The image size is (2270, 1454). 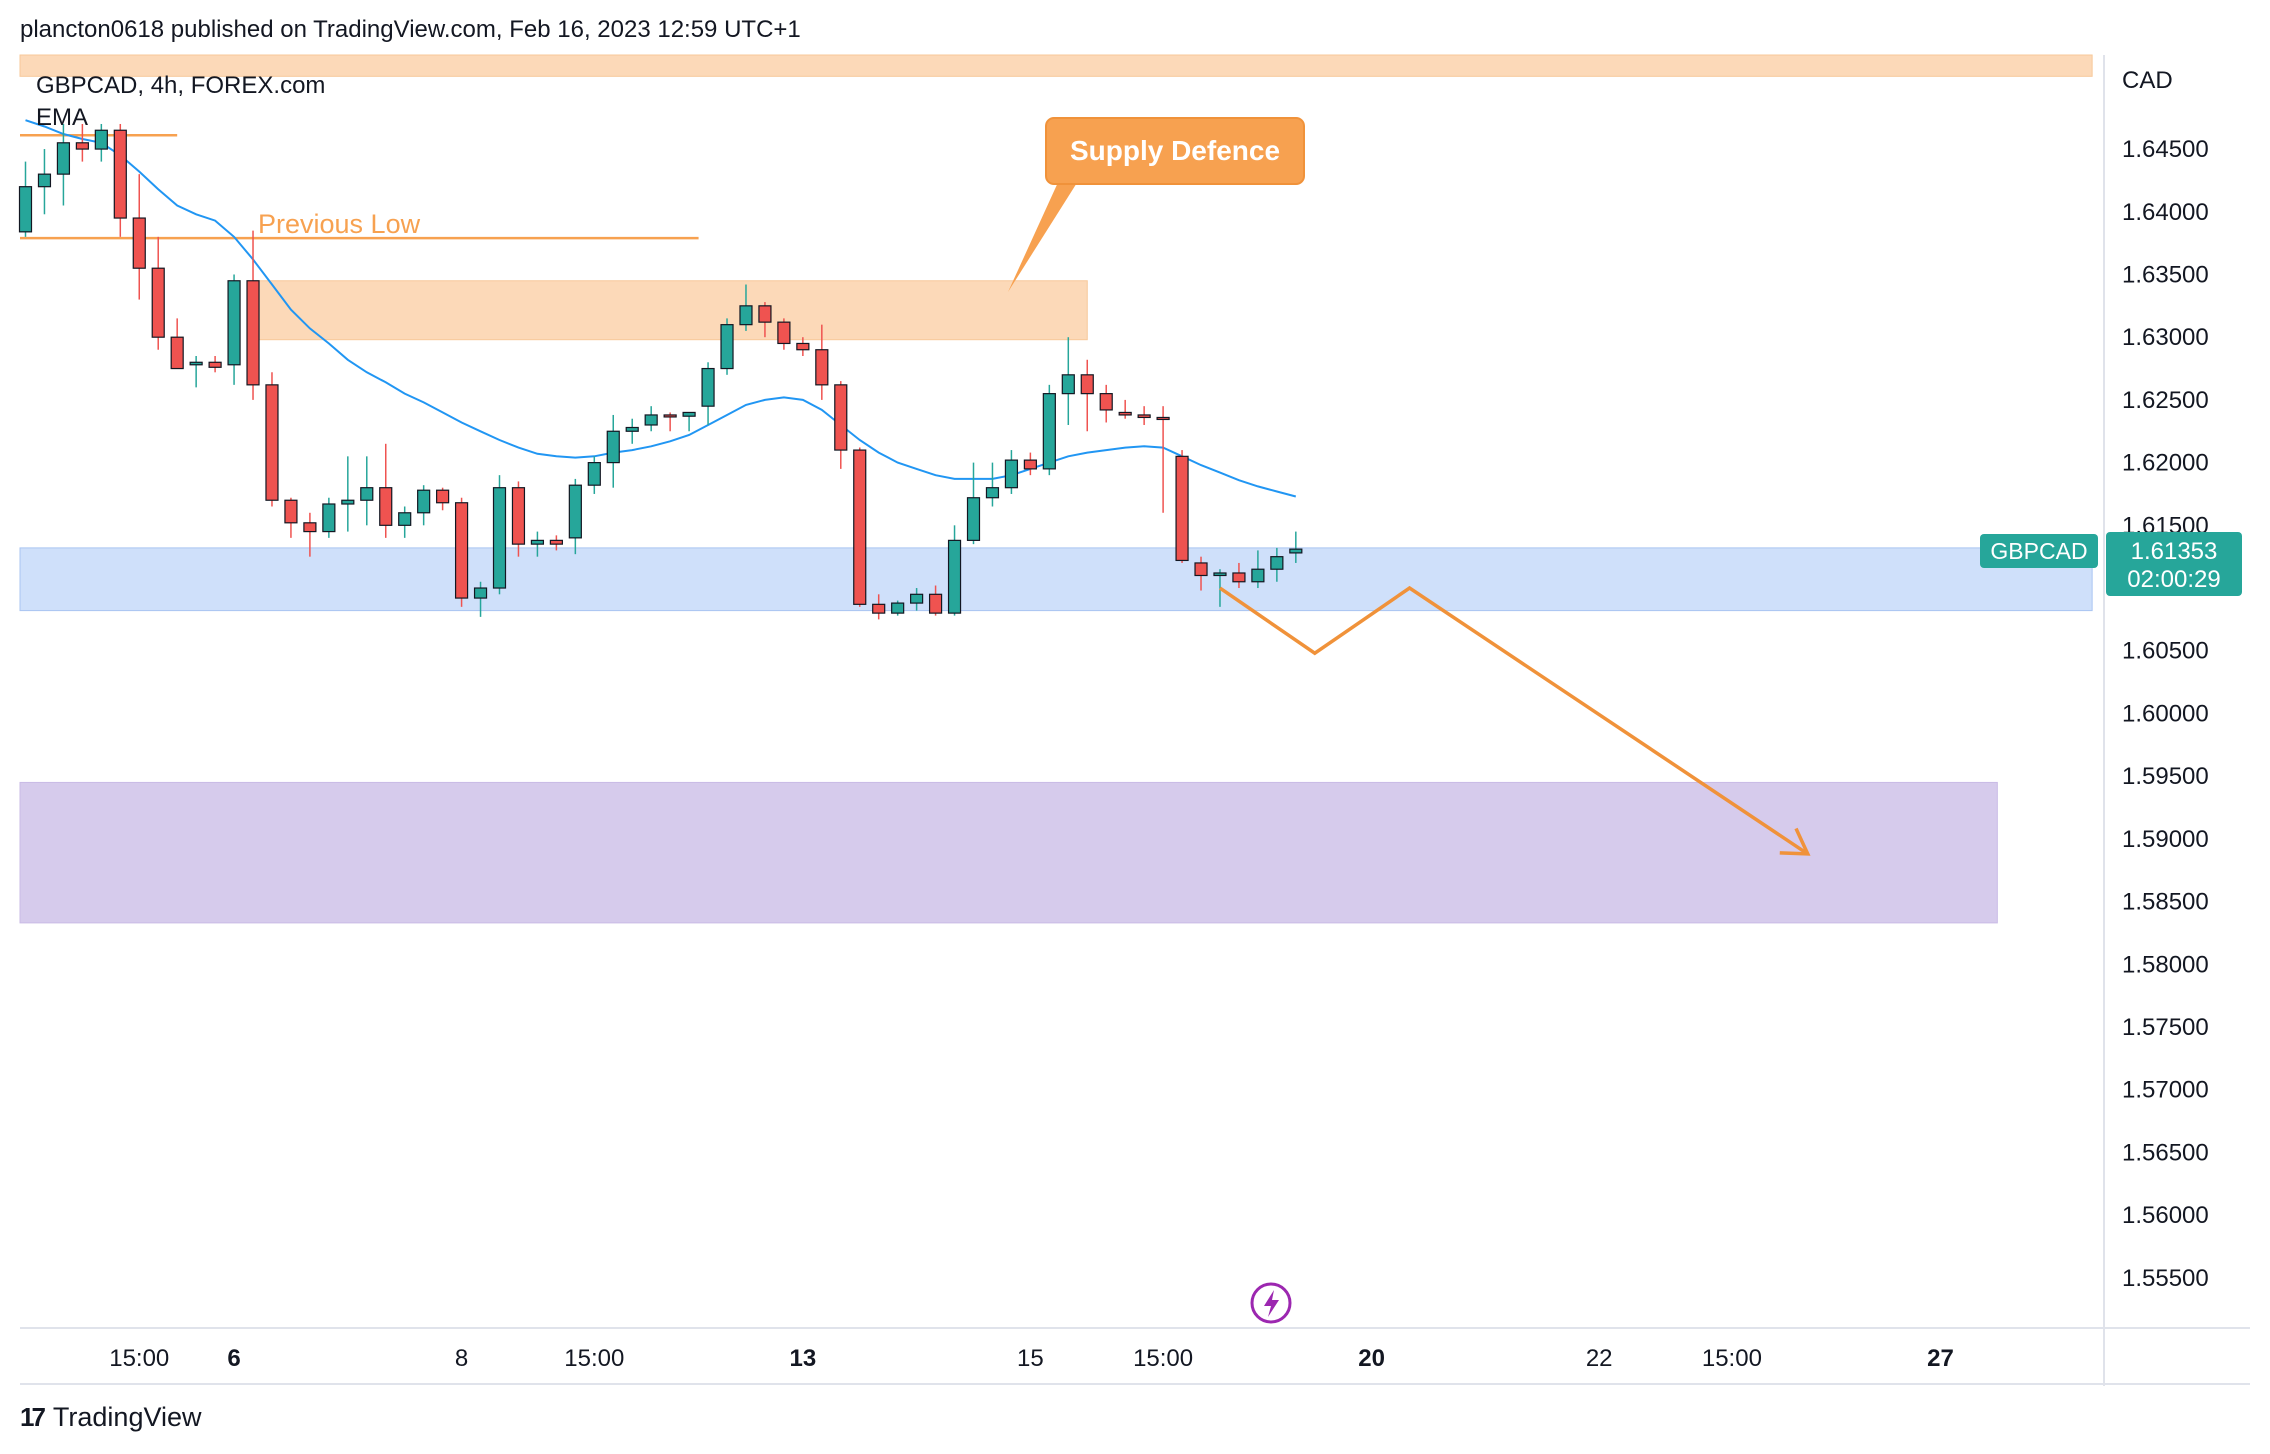 I want to click on time-axis: 15:00 6 8 15:00 13 15 15:00 20 22 15:00 27, so click(x=1031, y=1358).